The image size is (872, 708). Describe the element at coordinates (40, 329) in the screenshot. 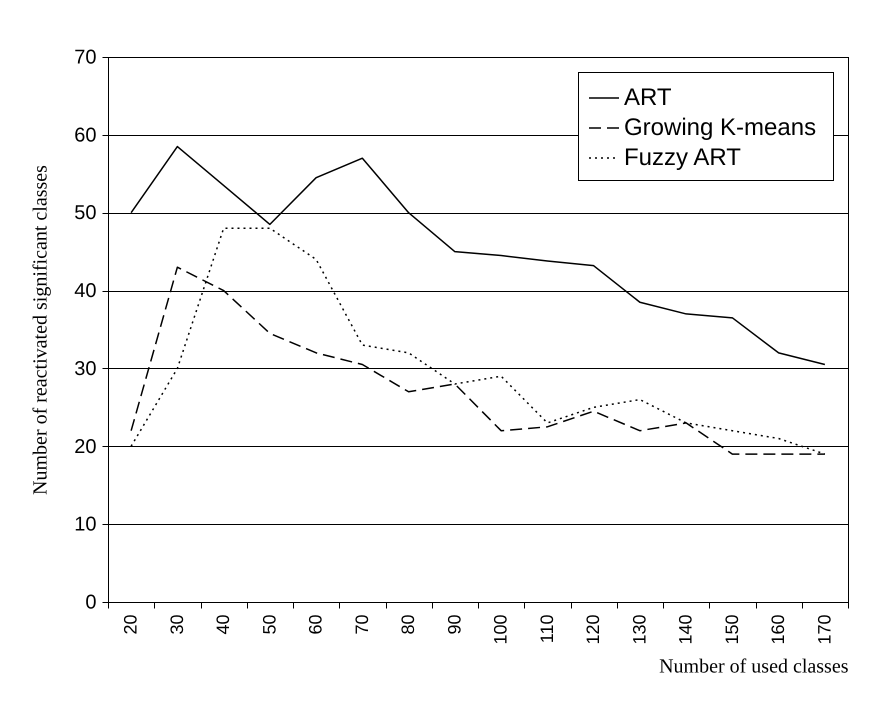

I see `y-axis-title: Number of reactivated significant classes` at that location.